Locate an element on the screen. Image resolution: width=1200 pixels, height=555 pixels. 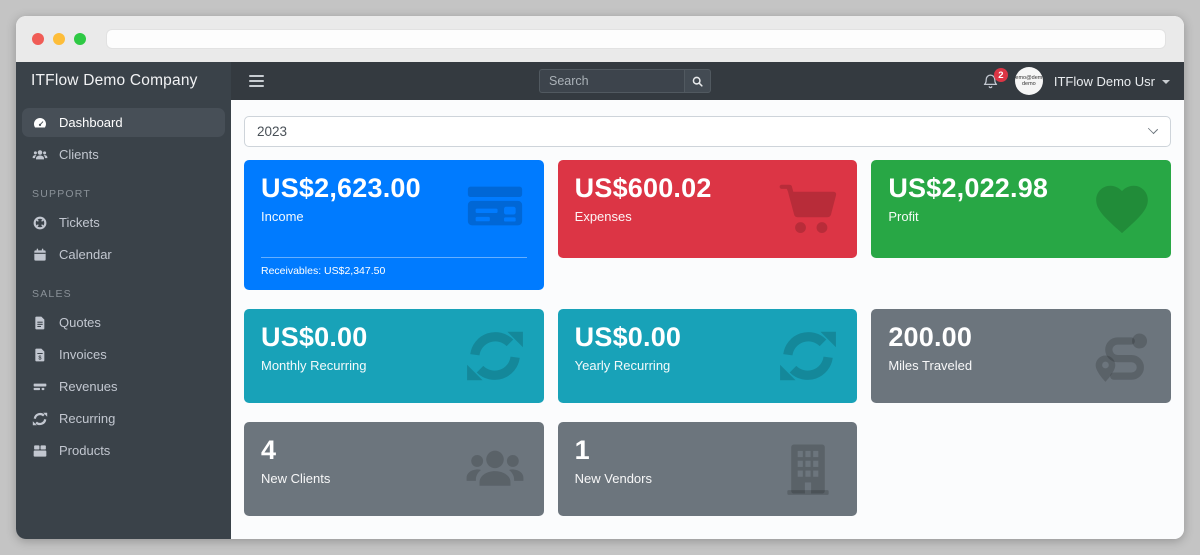
route-icon is located at coordinates (1122, 356).